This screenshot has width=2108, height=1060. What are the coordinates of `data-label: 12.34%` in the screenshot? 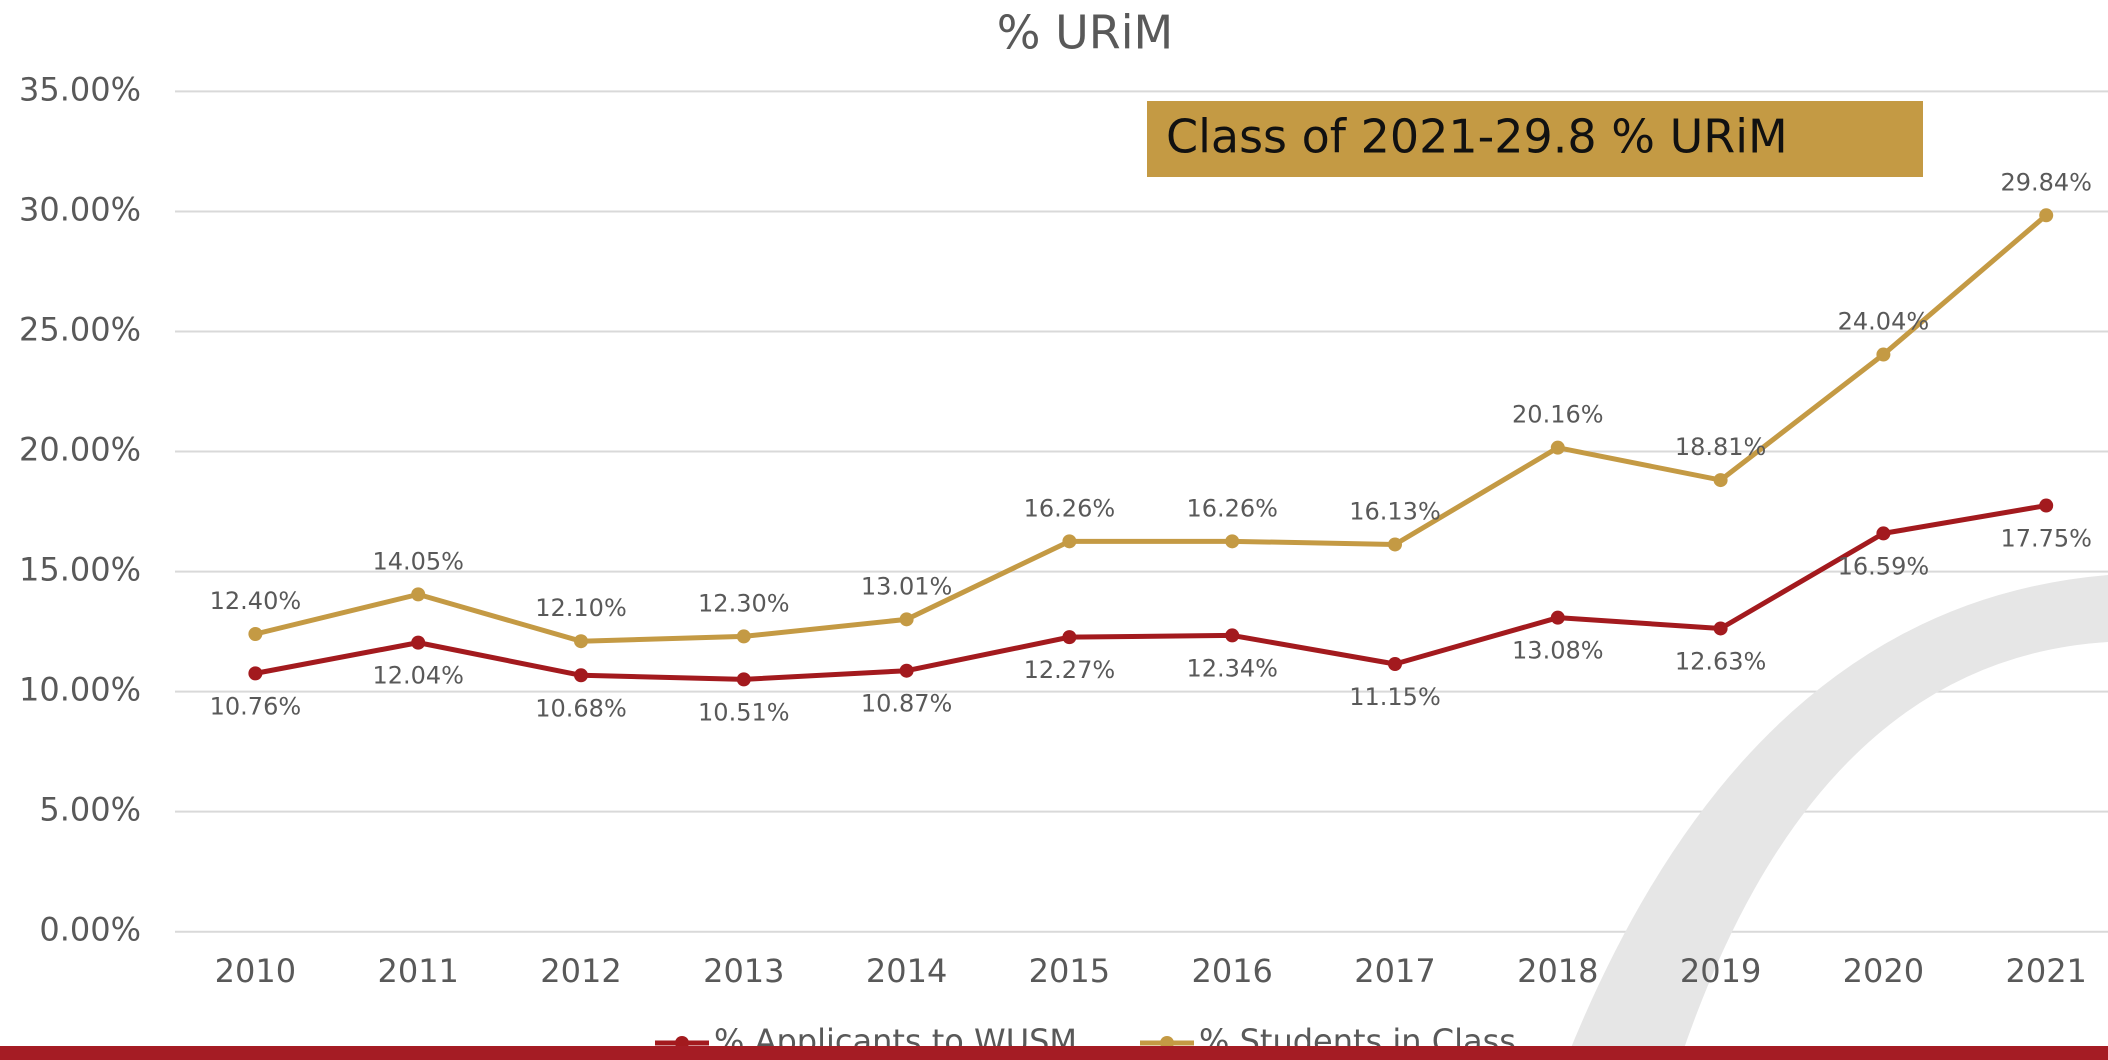 It's located at (1232, 668).